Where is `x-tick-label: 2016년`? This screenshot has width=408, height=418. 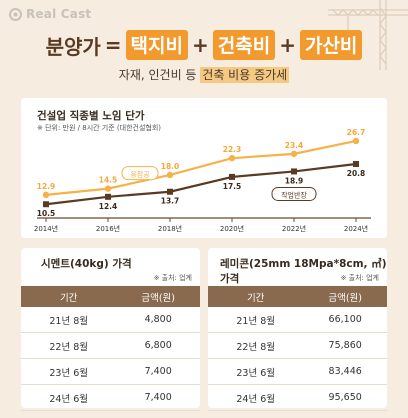
x-tick-label: 2016년 is located at coordinates (108, 228).